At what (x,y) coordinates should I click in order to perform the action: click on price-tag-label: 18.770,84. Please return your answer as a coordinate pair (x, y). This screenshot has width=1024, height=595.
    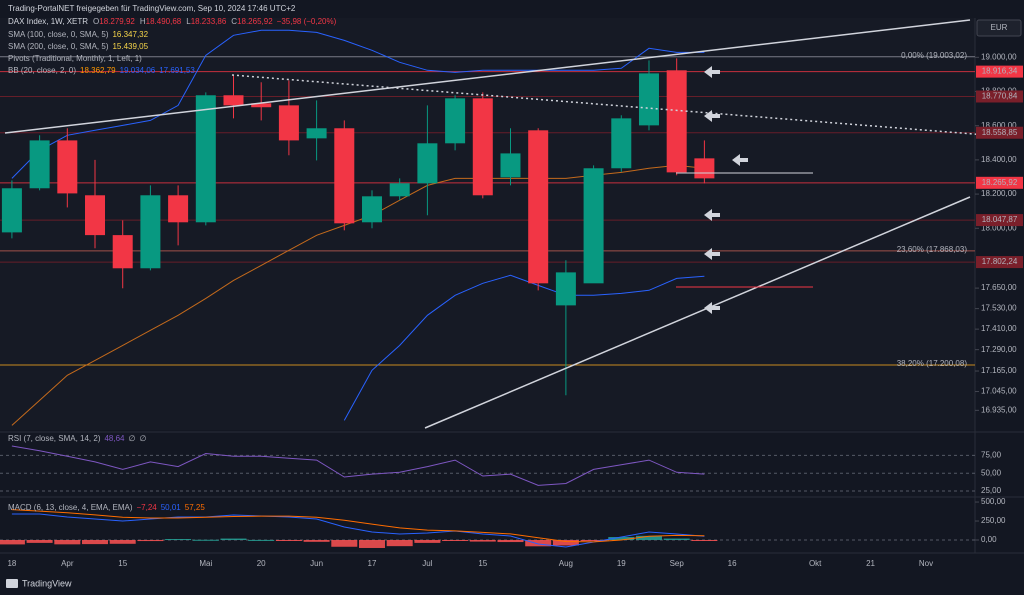
    Looking at the image, I should click on (1000, 96).